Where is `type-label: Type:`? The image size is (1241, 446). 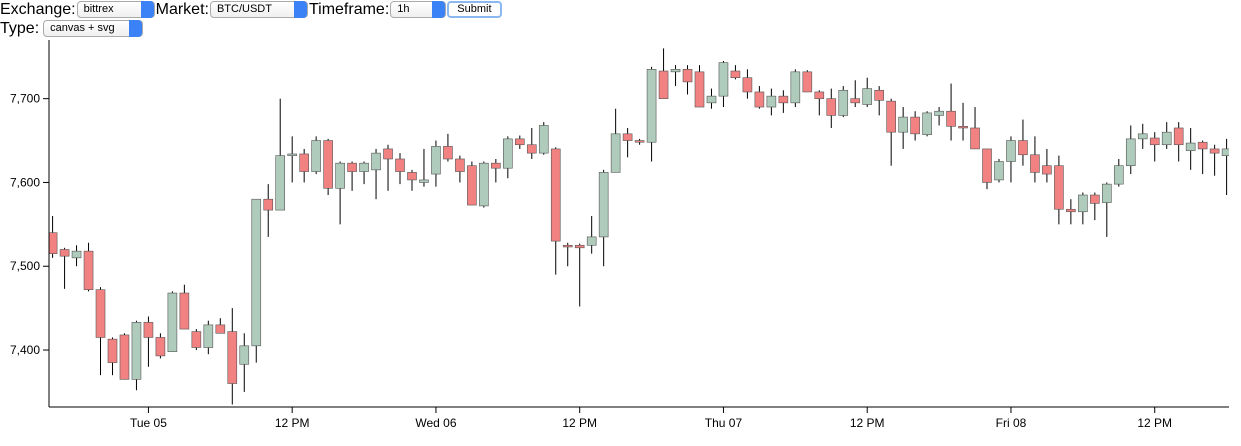
type-label: Type: is located at coordinates (20, 28).